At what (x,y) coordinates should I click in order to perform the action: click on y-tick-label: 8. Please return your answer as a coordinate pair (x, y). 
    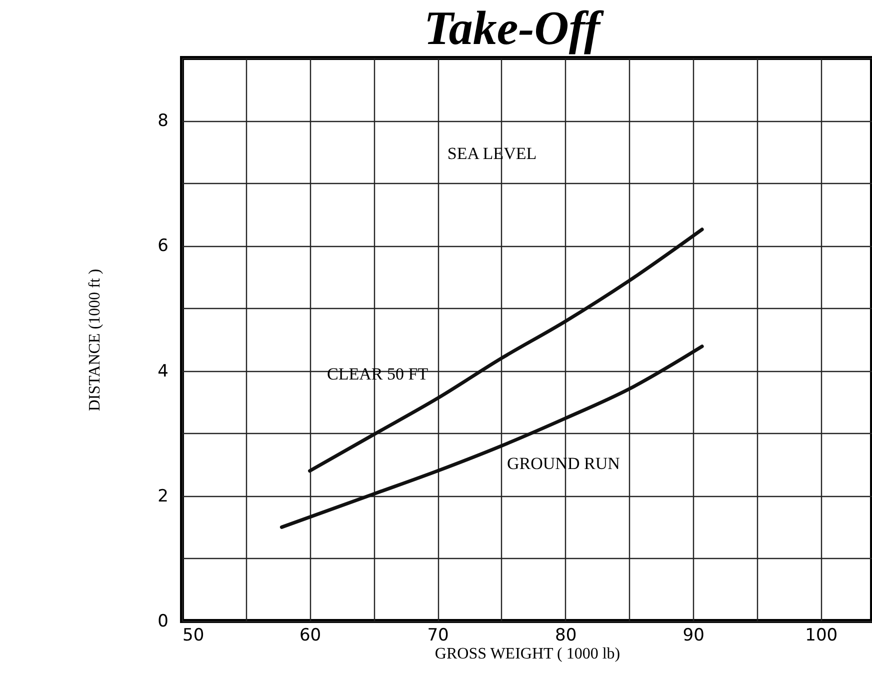
    Looking at the image, I should click on (163, 121).